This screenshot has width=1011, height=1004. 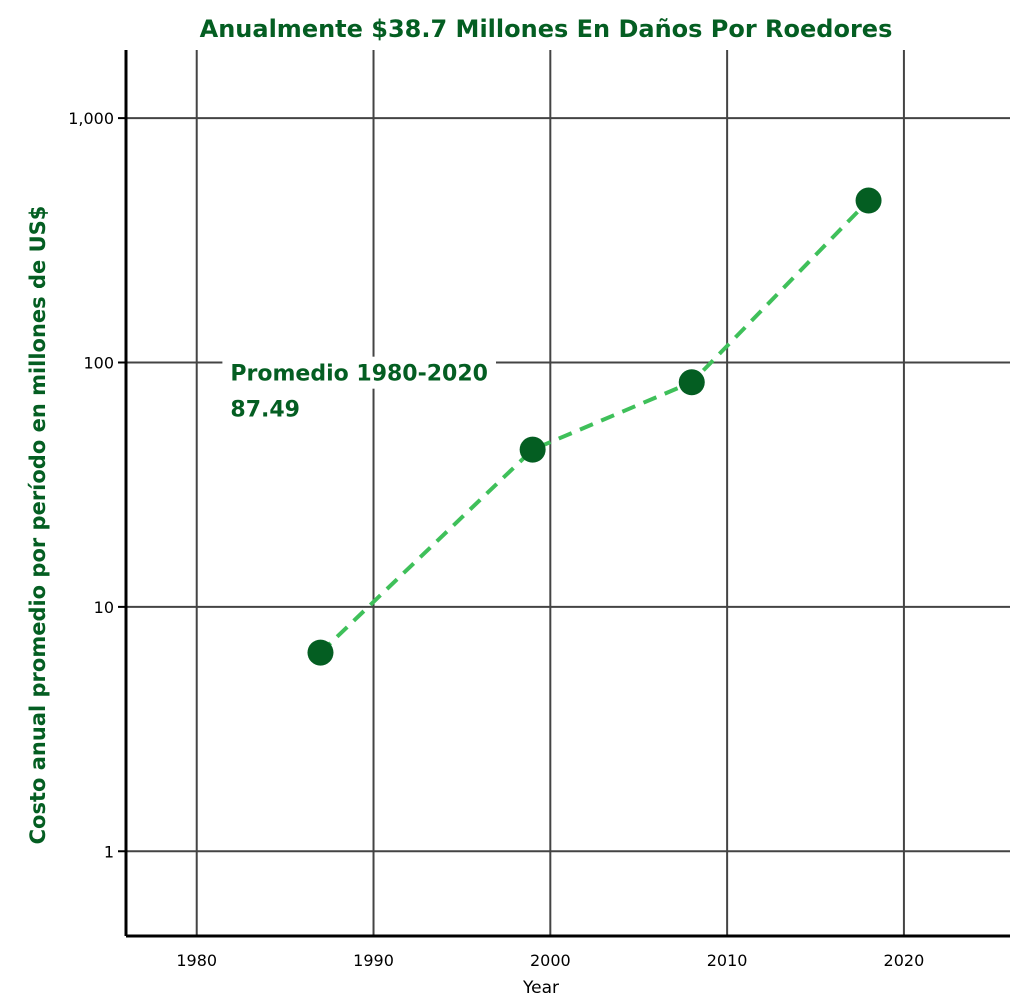 What do you see at coordinates (265, 410) in the screenshot?
I see `annotation-value: 87.49` at bounding box center [265, 410].